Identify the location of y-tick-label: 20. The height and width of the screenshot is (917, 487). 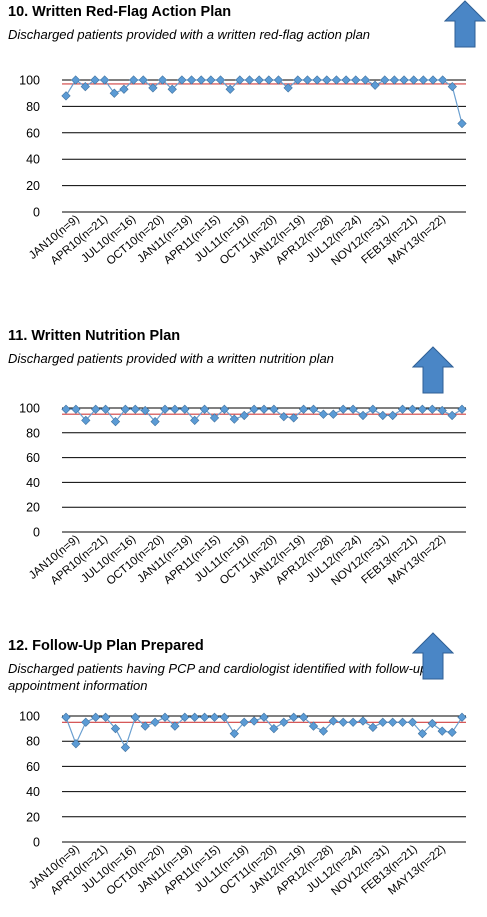
(33, 817).